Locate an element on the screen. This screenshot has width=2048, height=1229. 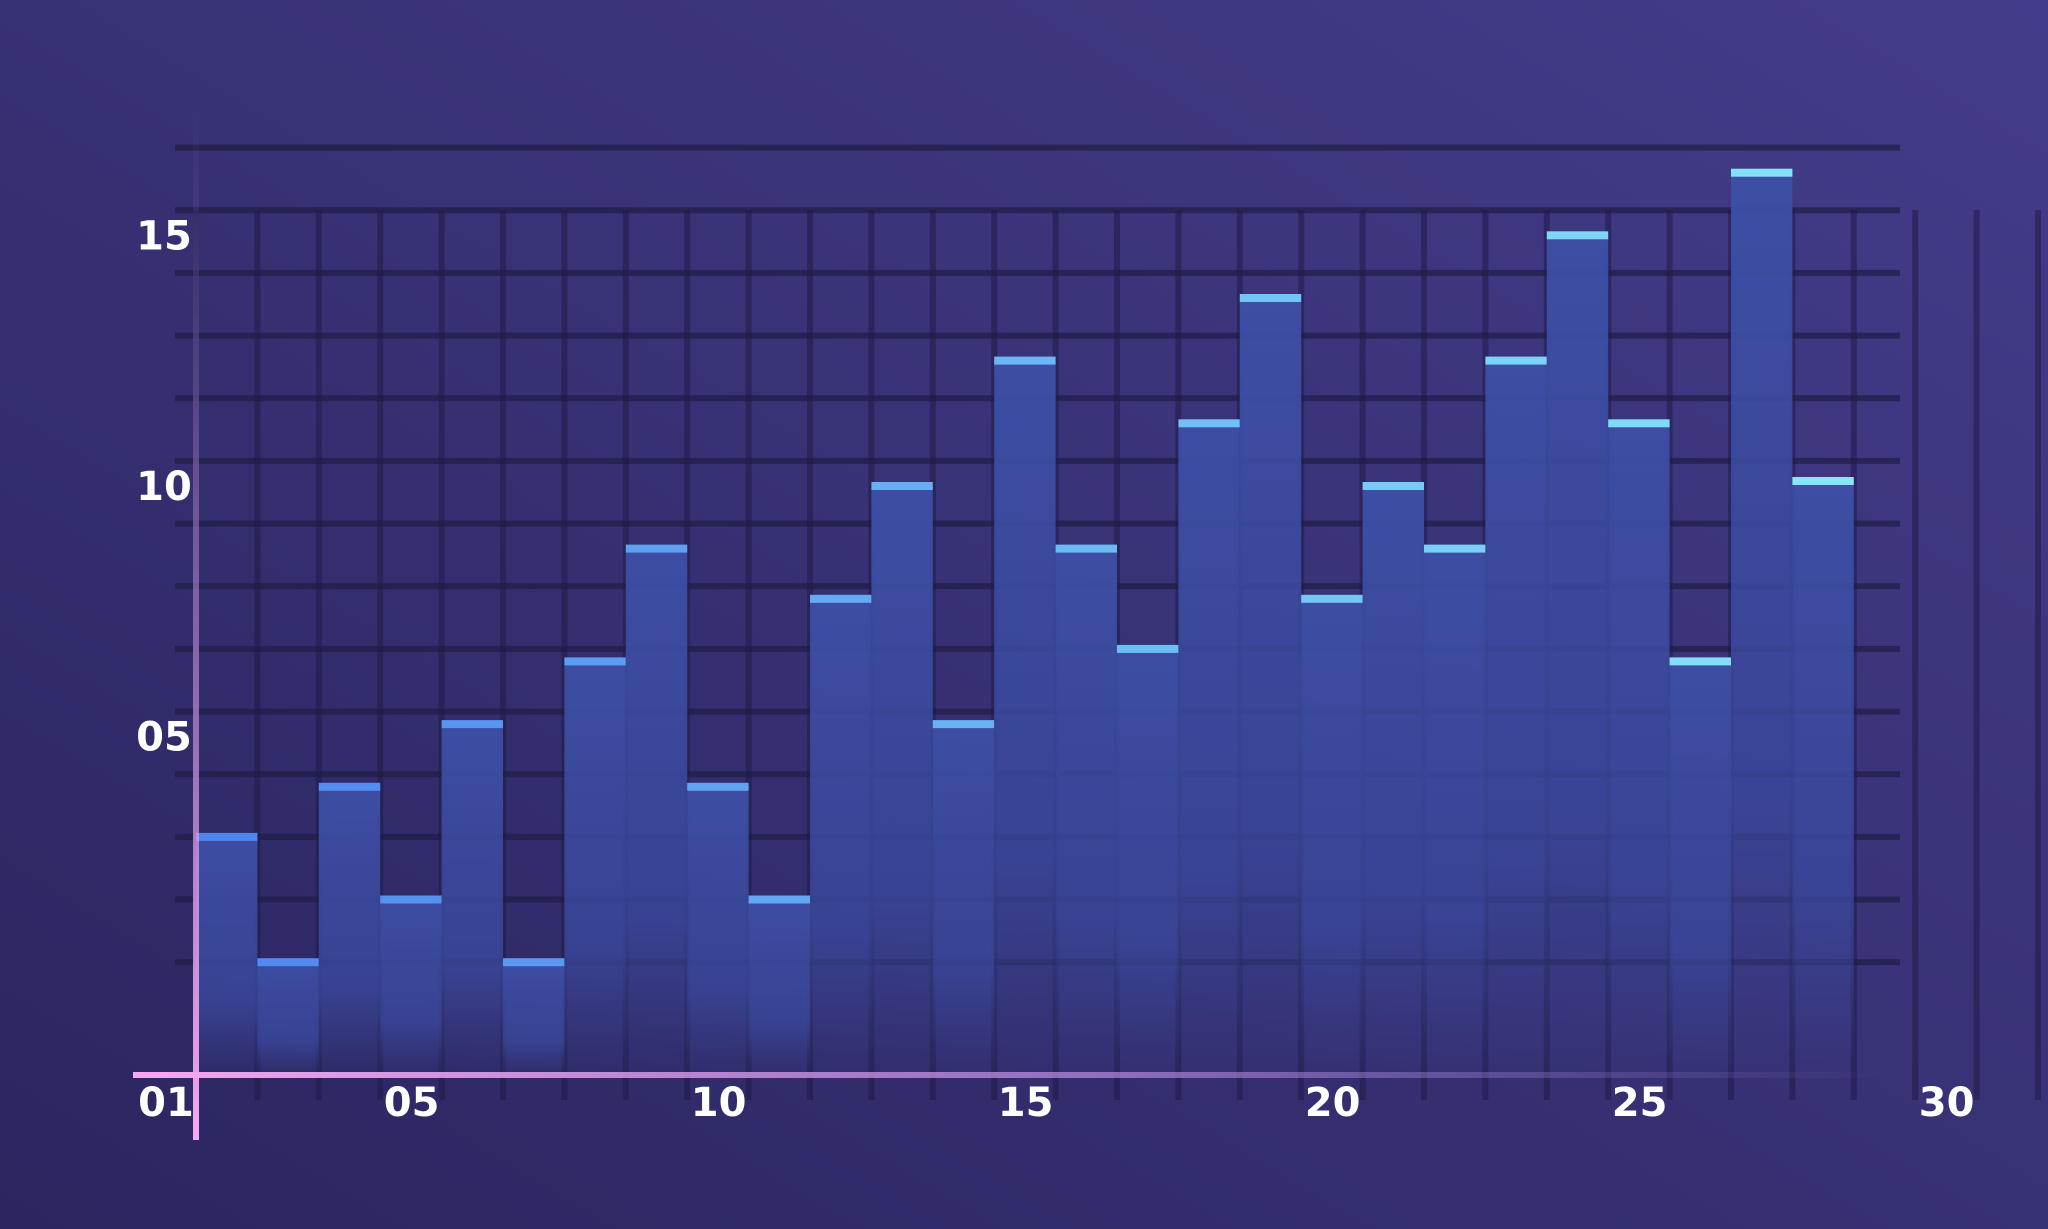
x-tick-label: 10 is located at coordinates (719, 1103).